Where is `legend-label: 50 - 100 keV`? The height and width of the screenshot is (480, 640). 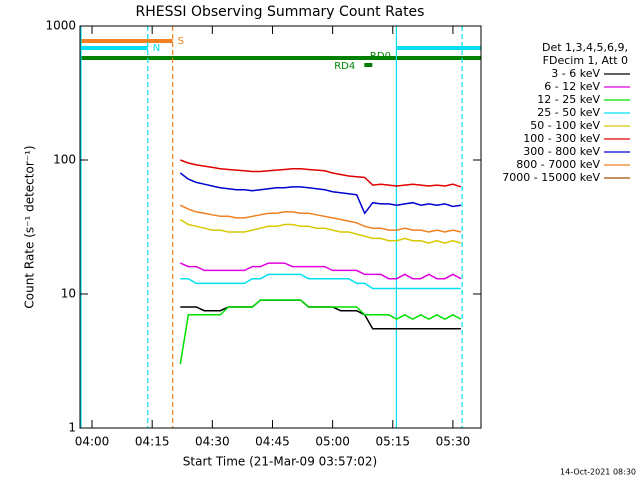
legend-label: 50 - 100 keV is located at coordinates (565, 125).